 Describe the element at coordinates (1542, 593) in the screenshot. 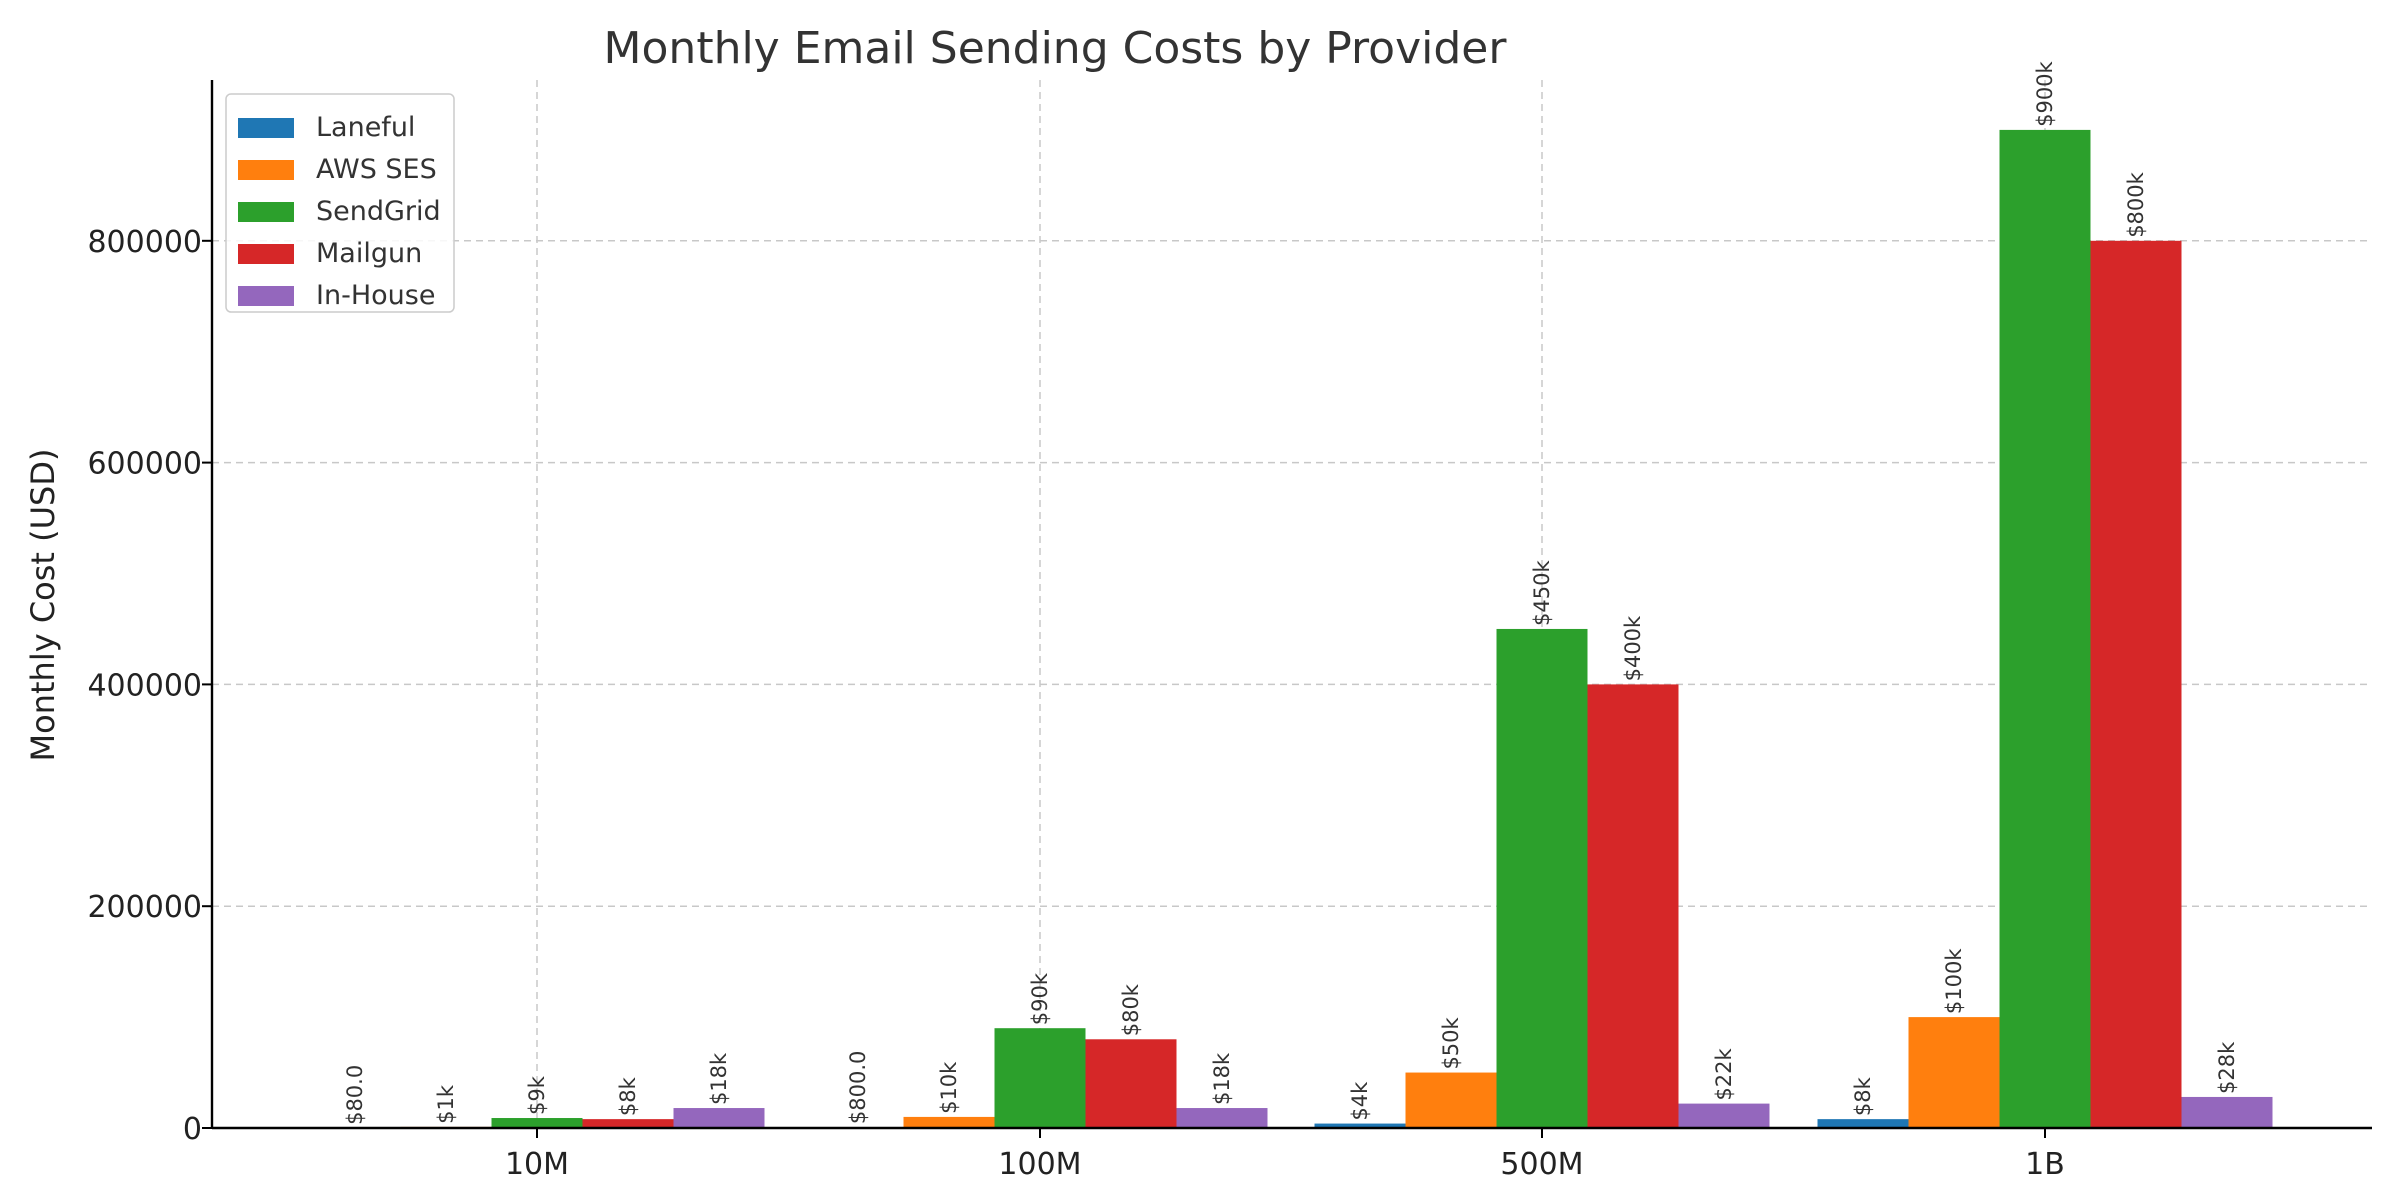

I see `data-label: $450k` at that location.